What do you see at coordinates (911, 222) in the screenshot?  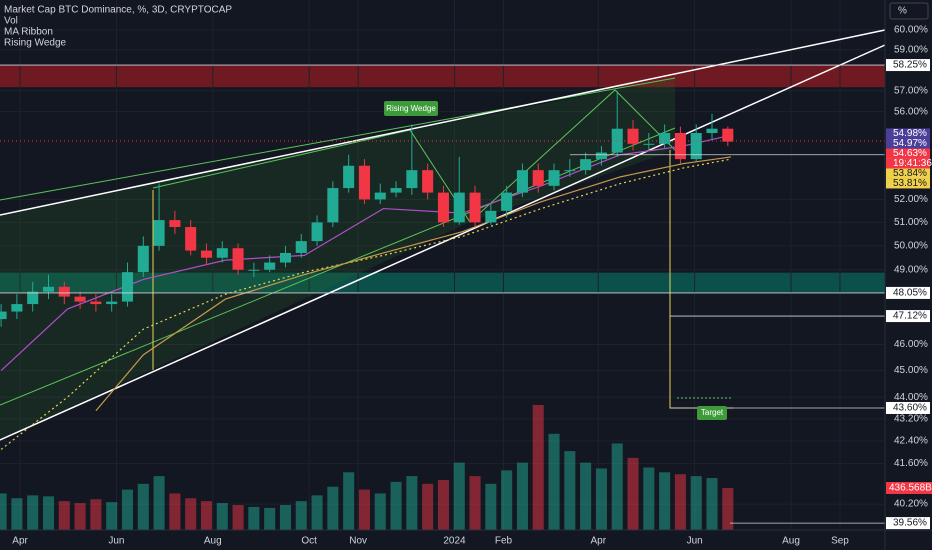 I see `y-tick-label: 51.00%` at bounding box center [911, 222].